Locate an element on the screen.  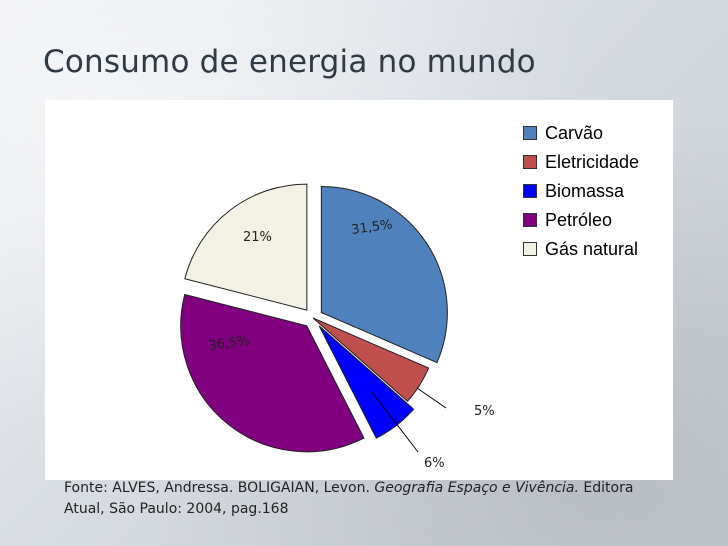
slide-title: Consumo de energia no mundo is located at coordinates (289, 62).